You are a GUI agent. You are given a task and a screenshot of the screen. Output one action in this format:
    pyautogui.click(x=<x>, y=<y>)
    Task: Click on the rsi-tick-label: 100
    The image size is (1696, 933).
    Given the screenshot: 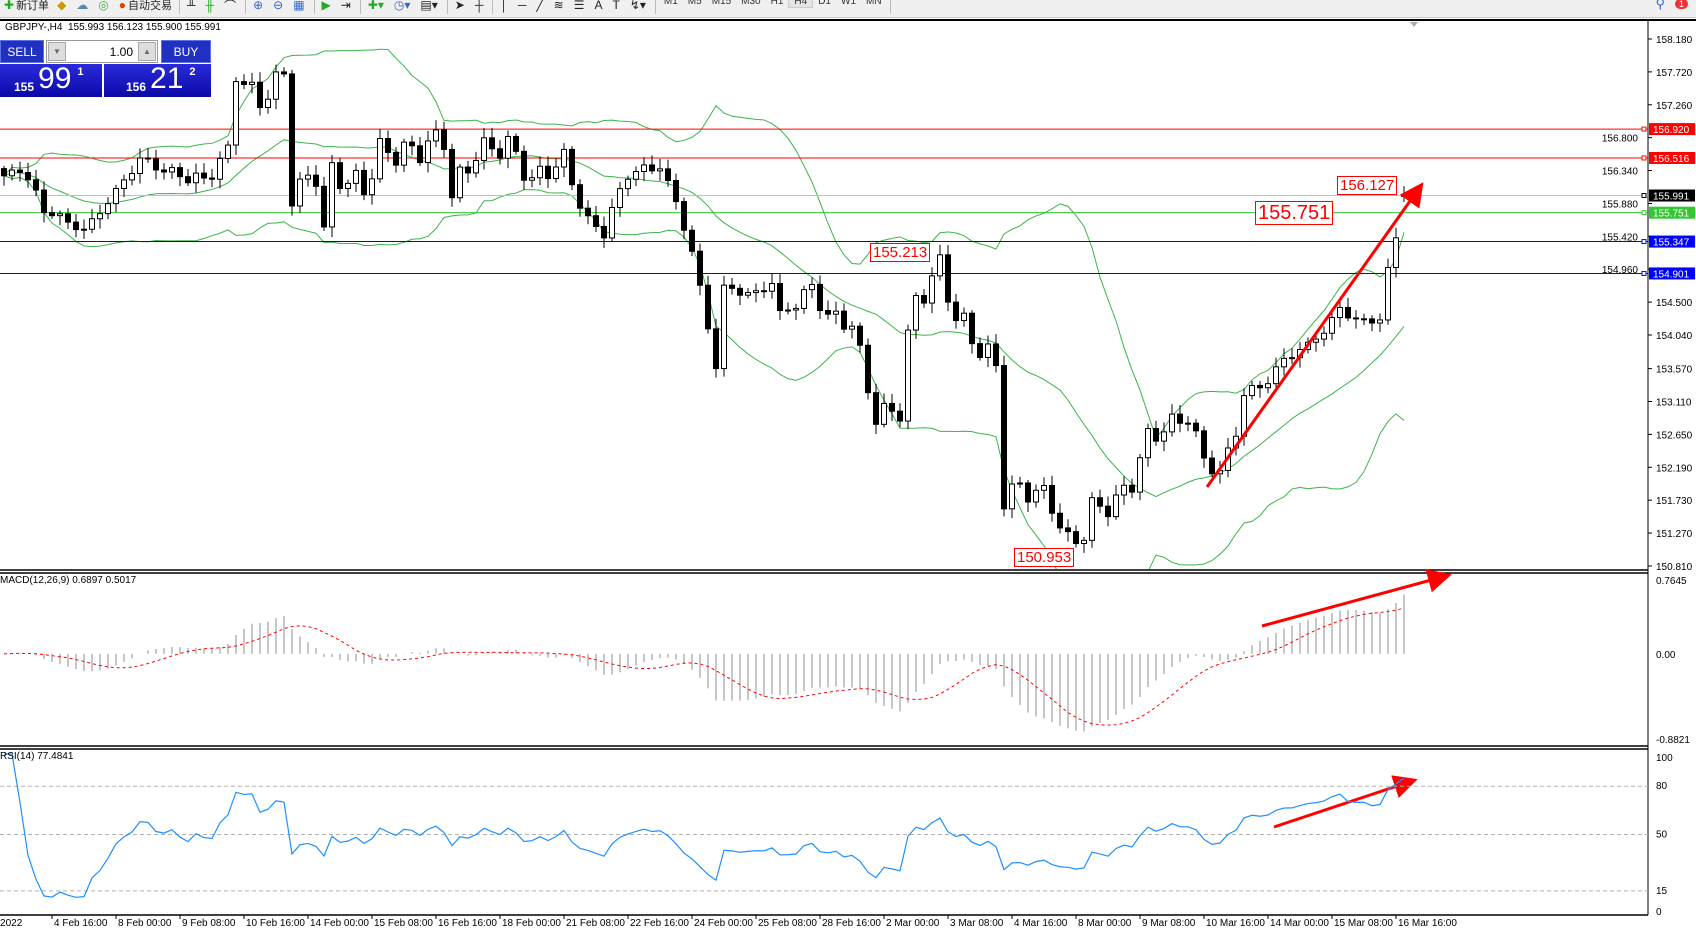 What is the action you would take?
    pyautogui.click(x=1664, y=758)
    